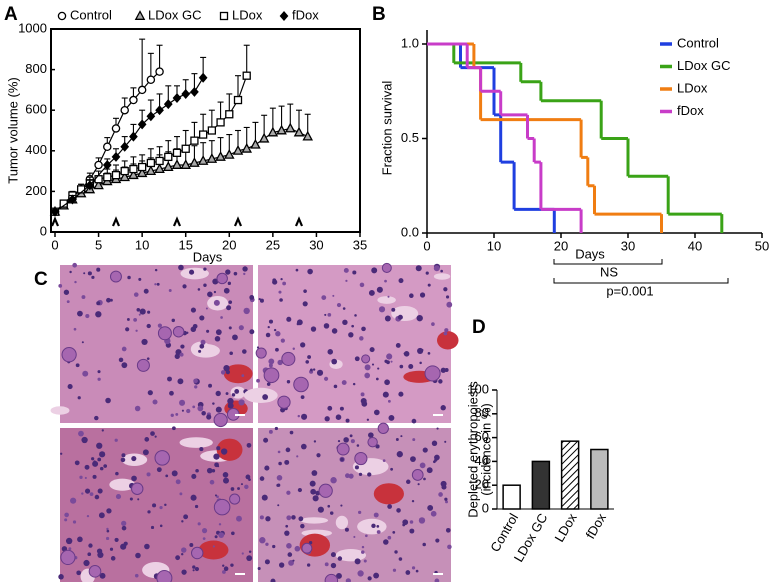 The height and width of the screenshot is (582, 774). I want to click on red-cell-pool, so click(388, 494).